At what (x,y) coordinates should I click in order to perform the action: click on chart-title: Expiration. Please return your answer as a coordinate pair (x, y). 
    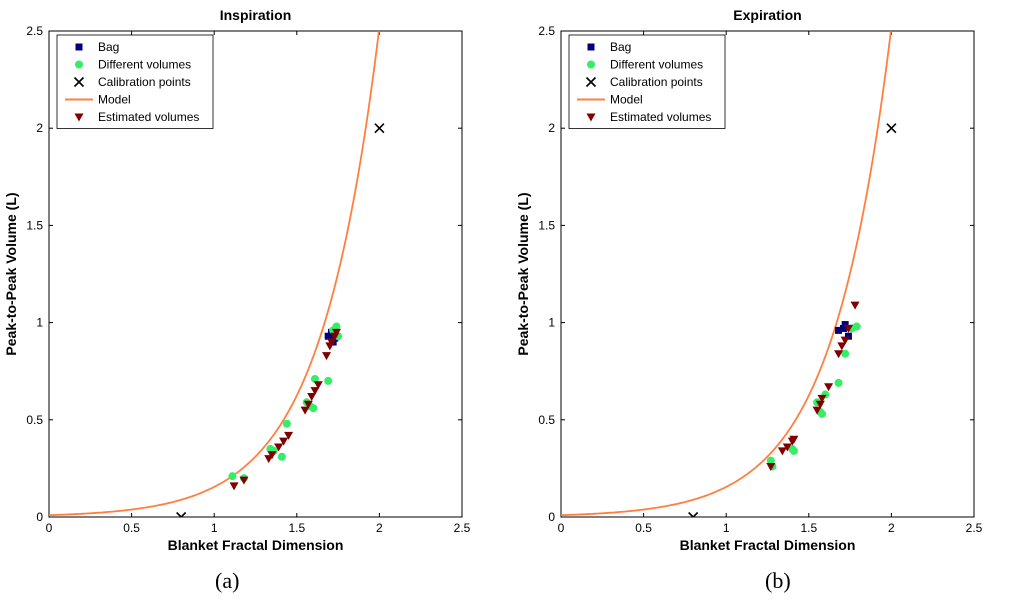
    Looking at the image, I should click on (767, 15).